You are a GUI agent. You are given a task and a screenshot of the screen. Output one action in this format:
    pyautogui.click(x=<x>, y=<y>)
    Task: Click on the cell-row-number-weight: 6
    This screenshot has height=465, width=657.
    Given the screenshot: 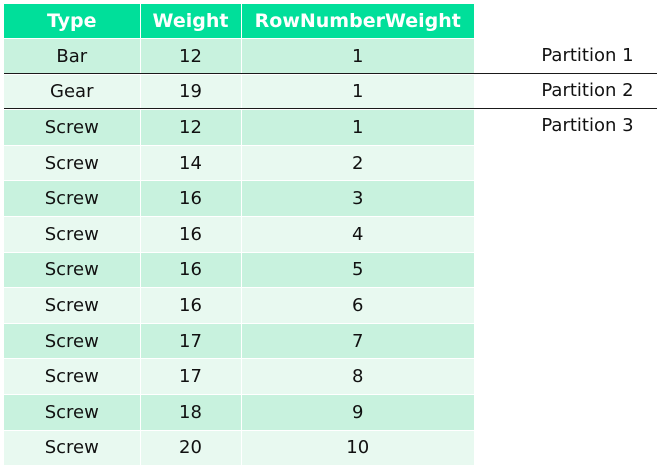 What is the action you would take?
    pyautogui.click(x=357, y=305)
    